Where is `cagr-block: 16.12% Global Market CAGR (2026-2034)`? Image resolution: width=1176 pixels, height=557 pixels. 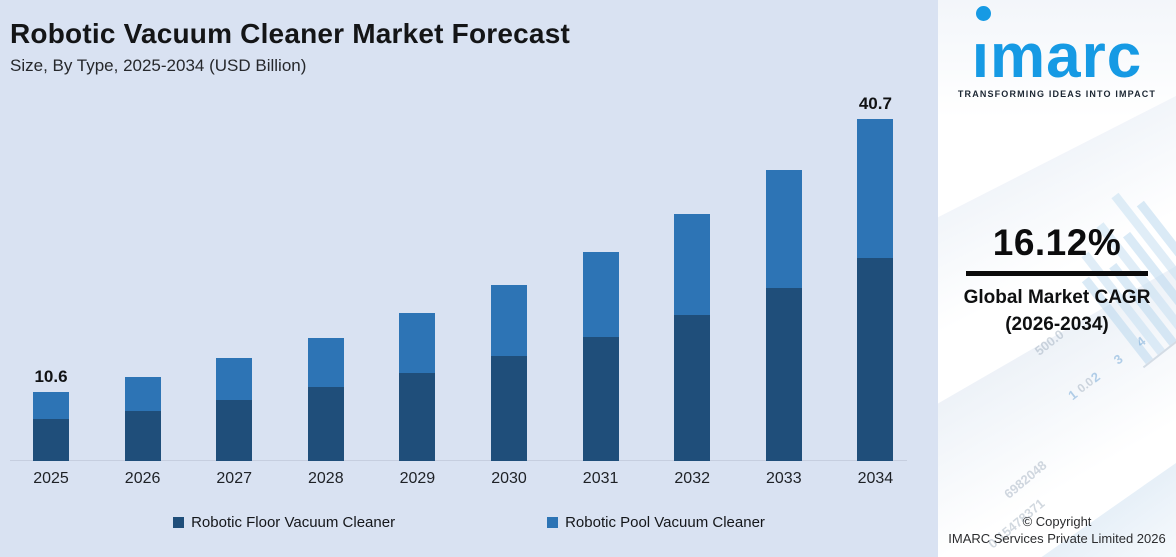
cagr-block: 16.12% Global Market CAGR (2026-2034) is located at coordinates (1057, 279).